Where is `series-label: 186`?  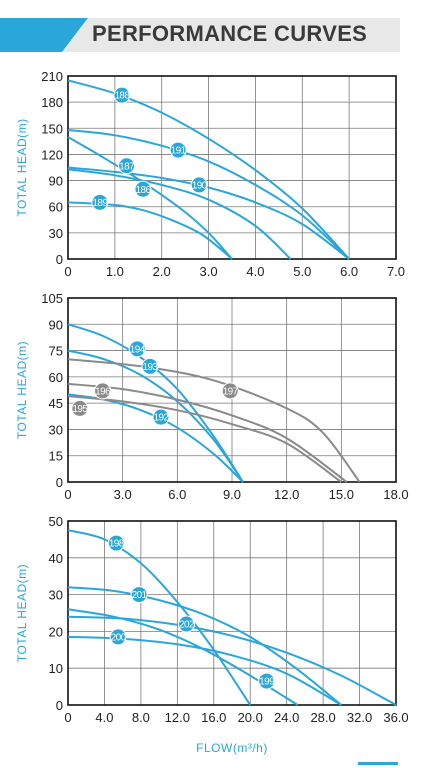
series-label: 186 is located at coordinates (144, 190).